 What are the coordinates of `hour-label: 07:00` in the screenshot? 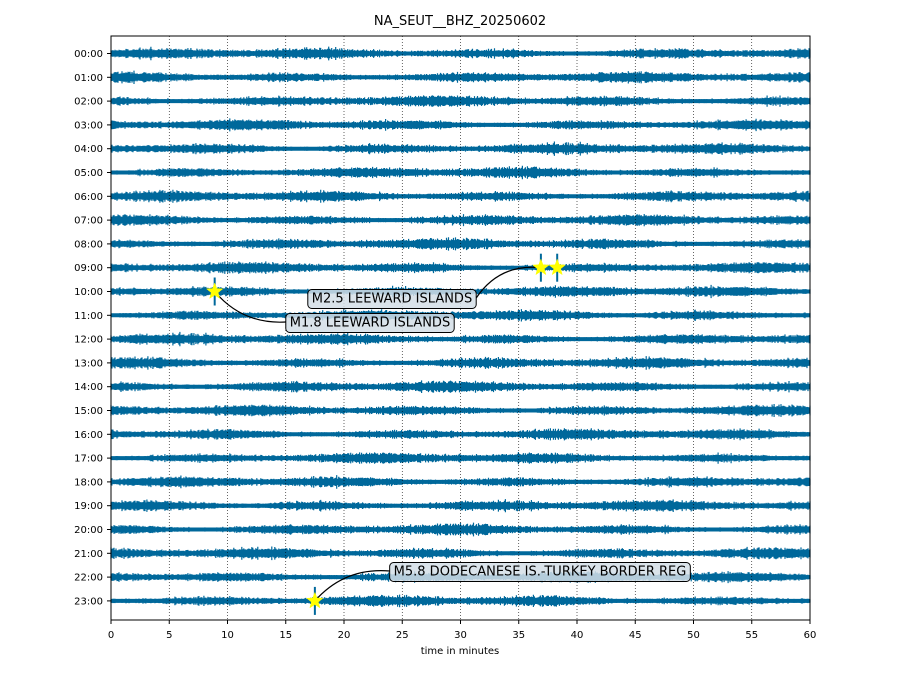 It's located at (88, 221).